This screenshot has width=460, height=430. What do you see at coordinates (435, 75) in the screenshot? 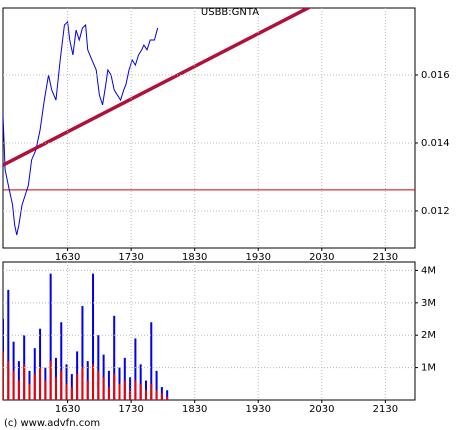
I see `y-tick-label: 0.016` at bounding box center [435, 75].